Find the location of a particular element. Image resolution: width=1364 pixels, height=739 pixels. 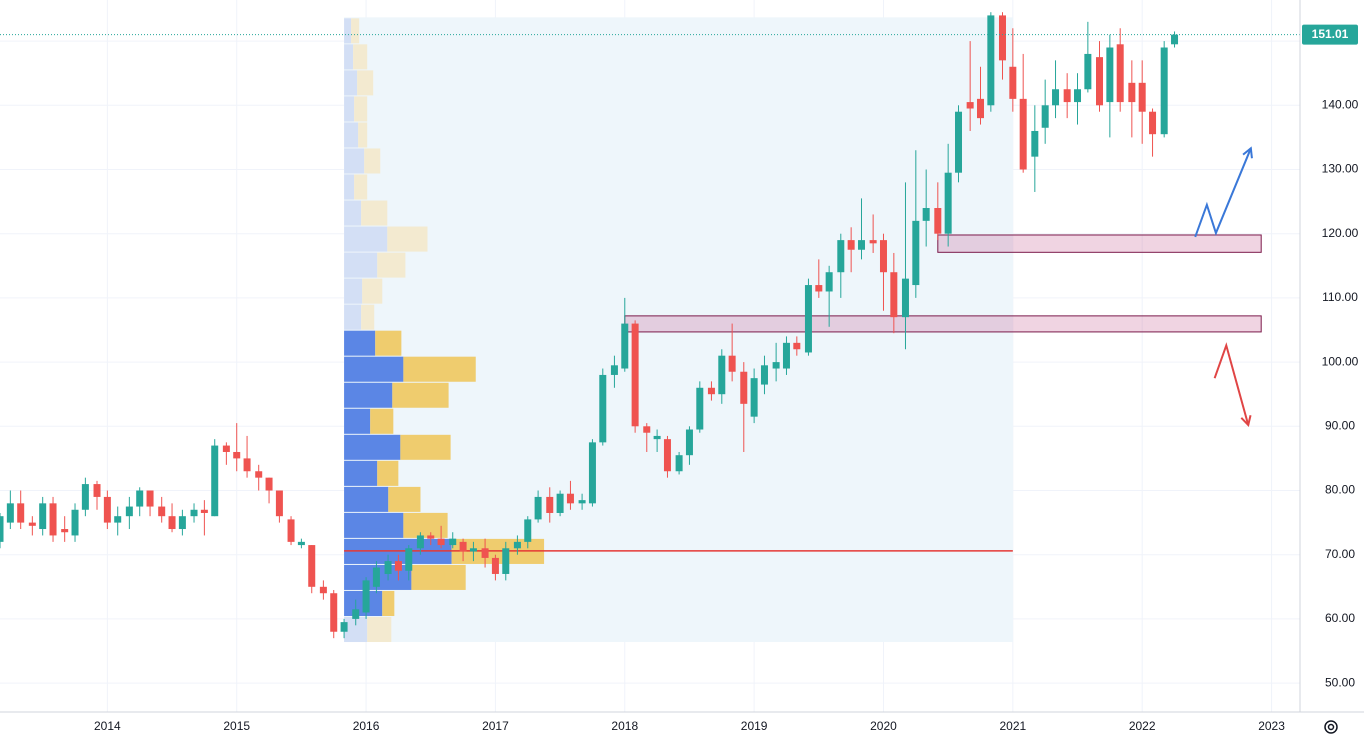

x-tick-label: 2016 is located at coordinates (366, 726).